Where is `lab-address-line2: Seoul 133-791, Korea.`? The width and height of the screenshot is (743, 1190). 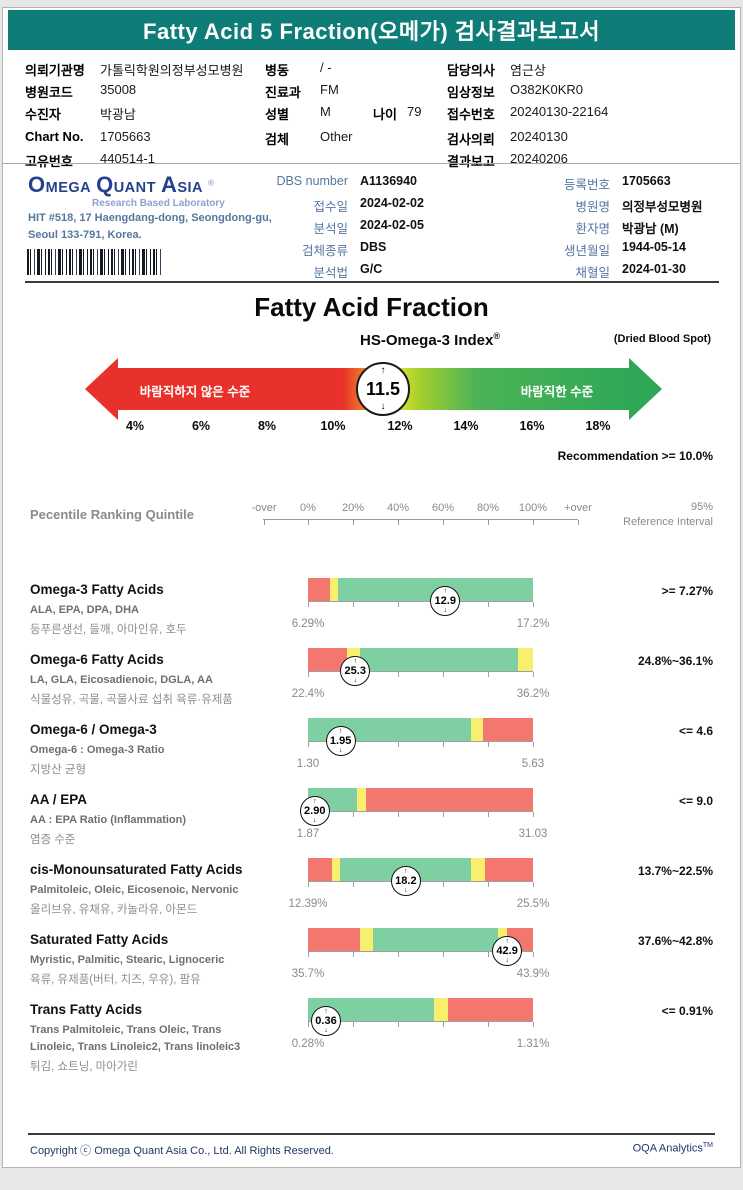 lab-address-line2: Seoul 133-791, Korea. is located at coordinates (85, 235).